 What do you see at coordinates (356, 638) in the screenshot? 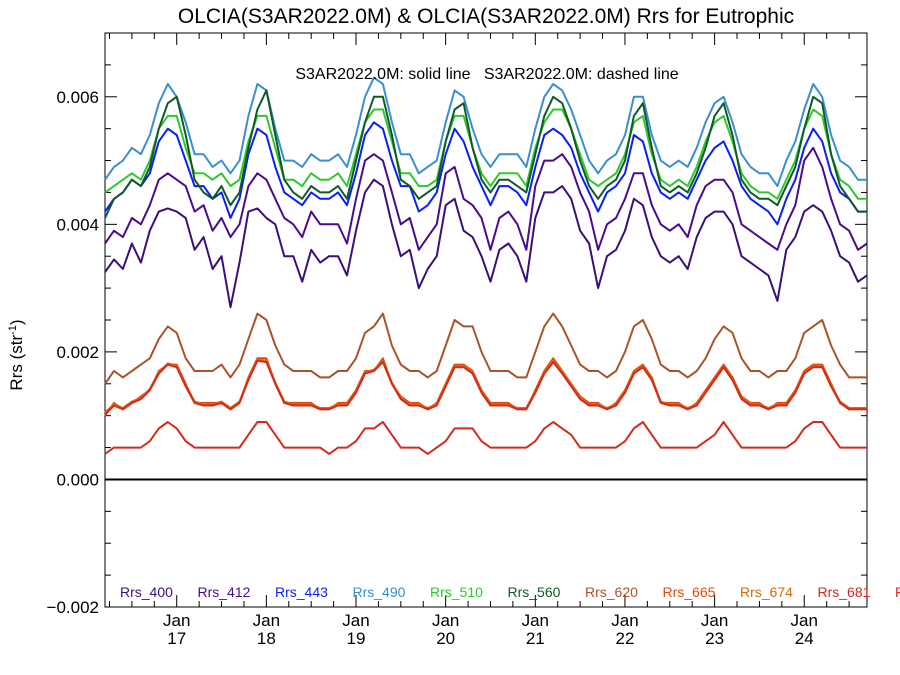
I see `x-tick-day: 19` at bounding box center [356, 638].